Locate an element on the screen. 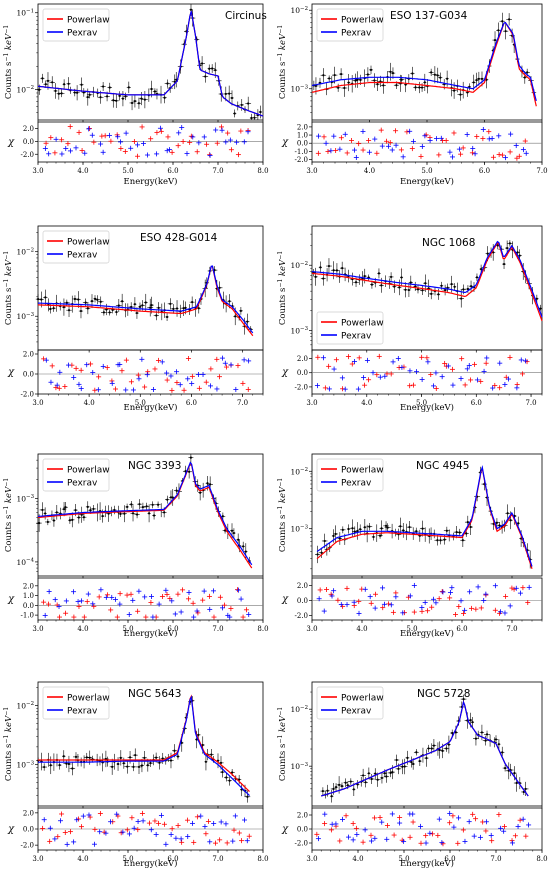  spectrum-axes-frame is located at coordinates (150, 515).